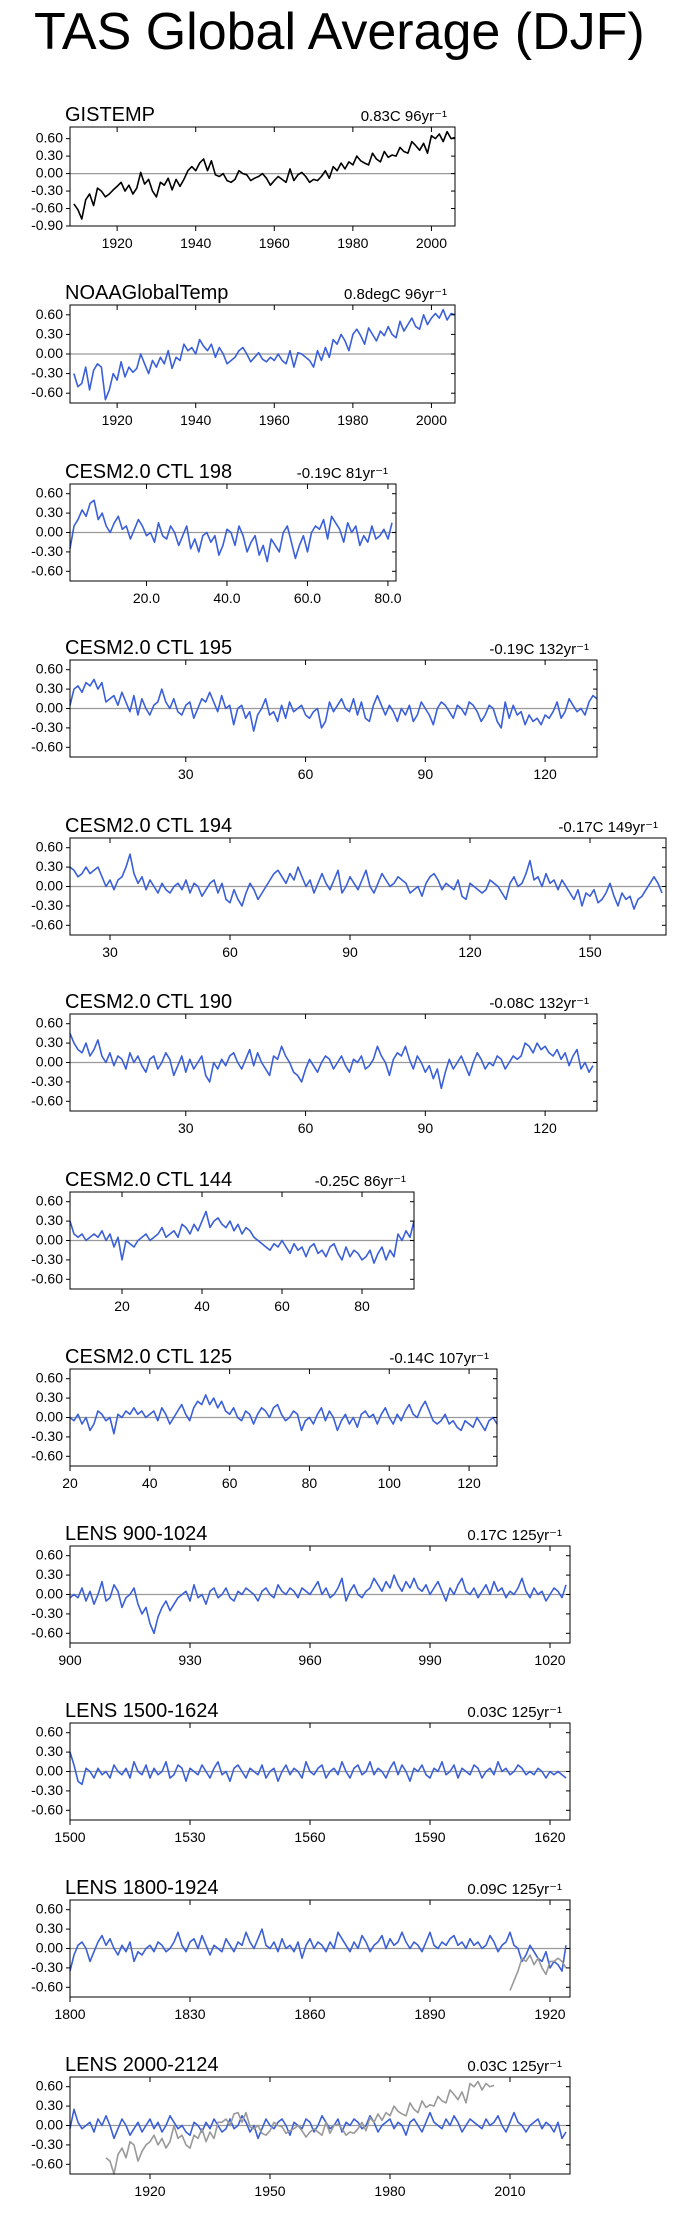 The image size is (683, 2217). I want to click on panel-title: CESM2.0 CTL 195, so click(148, 648).